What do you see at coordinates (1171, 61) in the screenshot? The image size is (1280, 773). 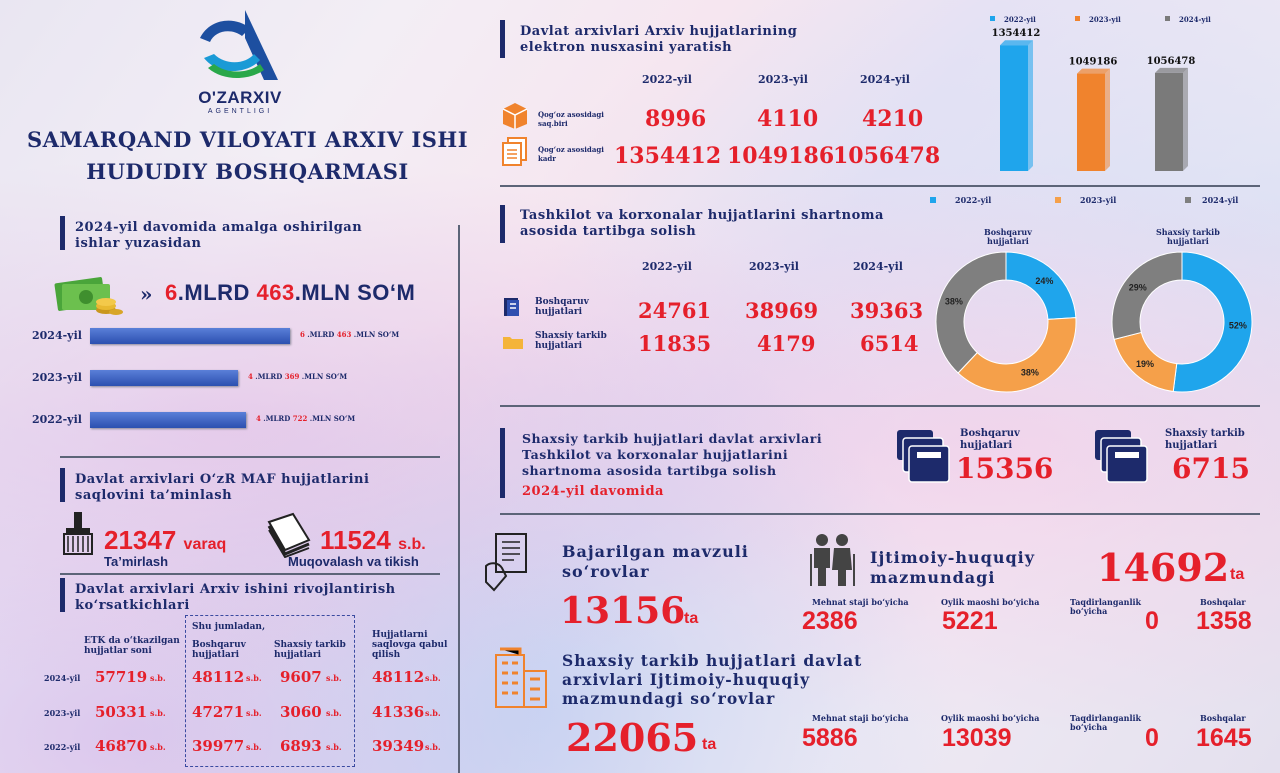 I see `bar-value-label: 1056478` at bounding box center [1171, 61].